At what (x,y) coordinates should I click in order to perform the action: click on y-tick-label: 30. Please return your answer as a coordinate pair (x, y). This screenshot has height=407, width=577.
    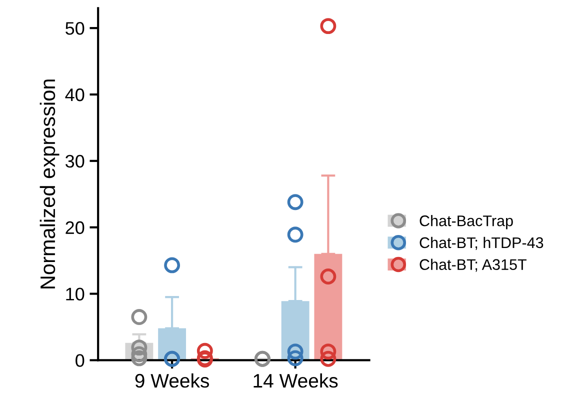
    Looking at the image, I should click on (75, 161).